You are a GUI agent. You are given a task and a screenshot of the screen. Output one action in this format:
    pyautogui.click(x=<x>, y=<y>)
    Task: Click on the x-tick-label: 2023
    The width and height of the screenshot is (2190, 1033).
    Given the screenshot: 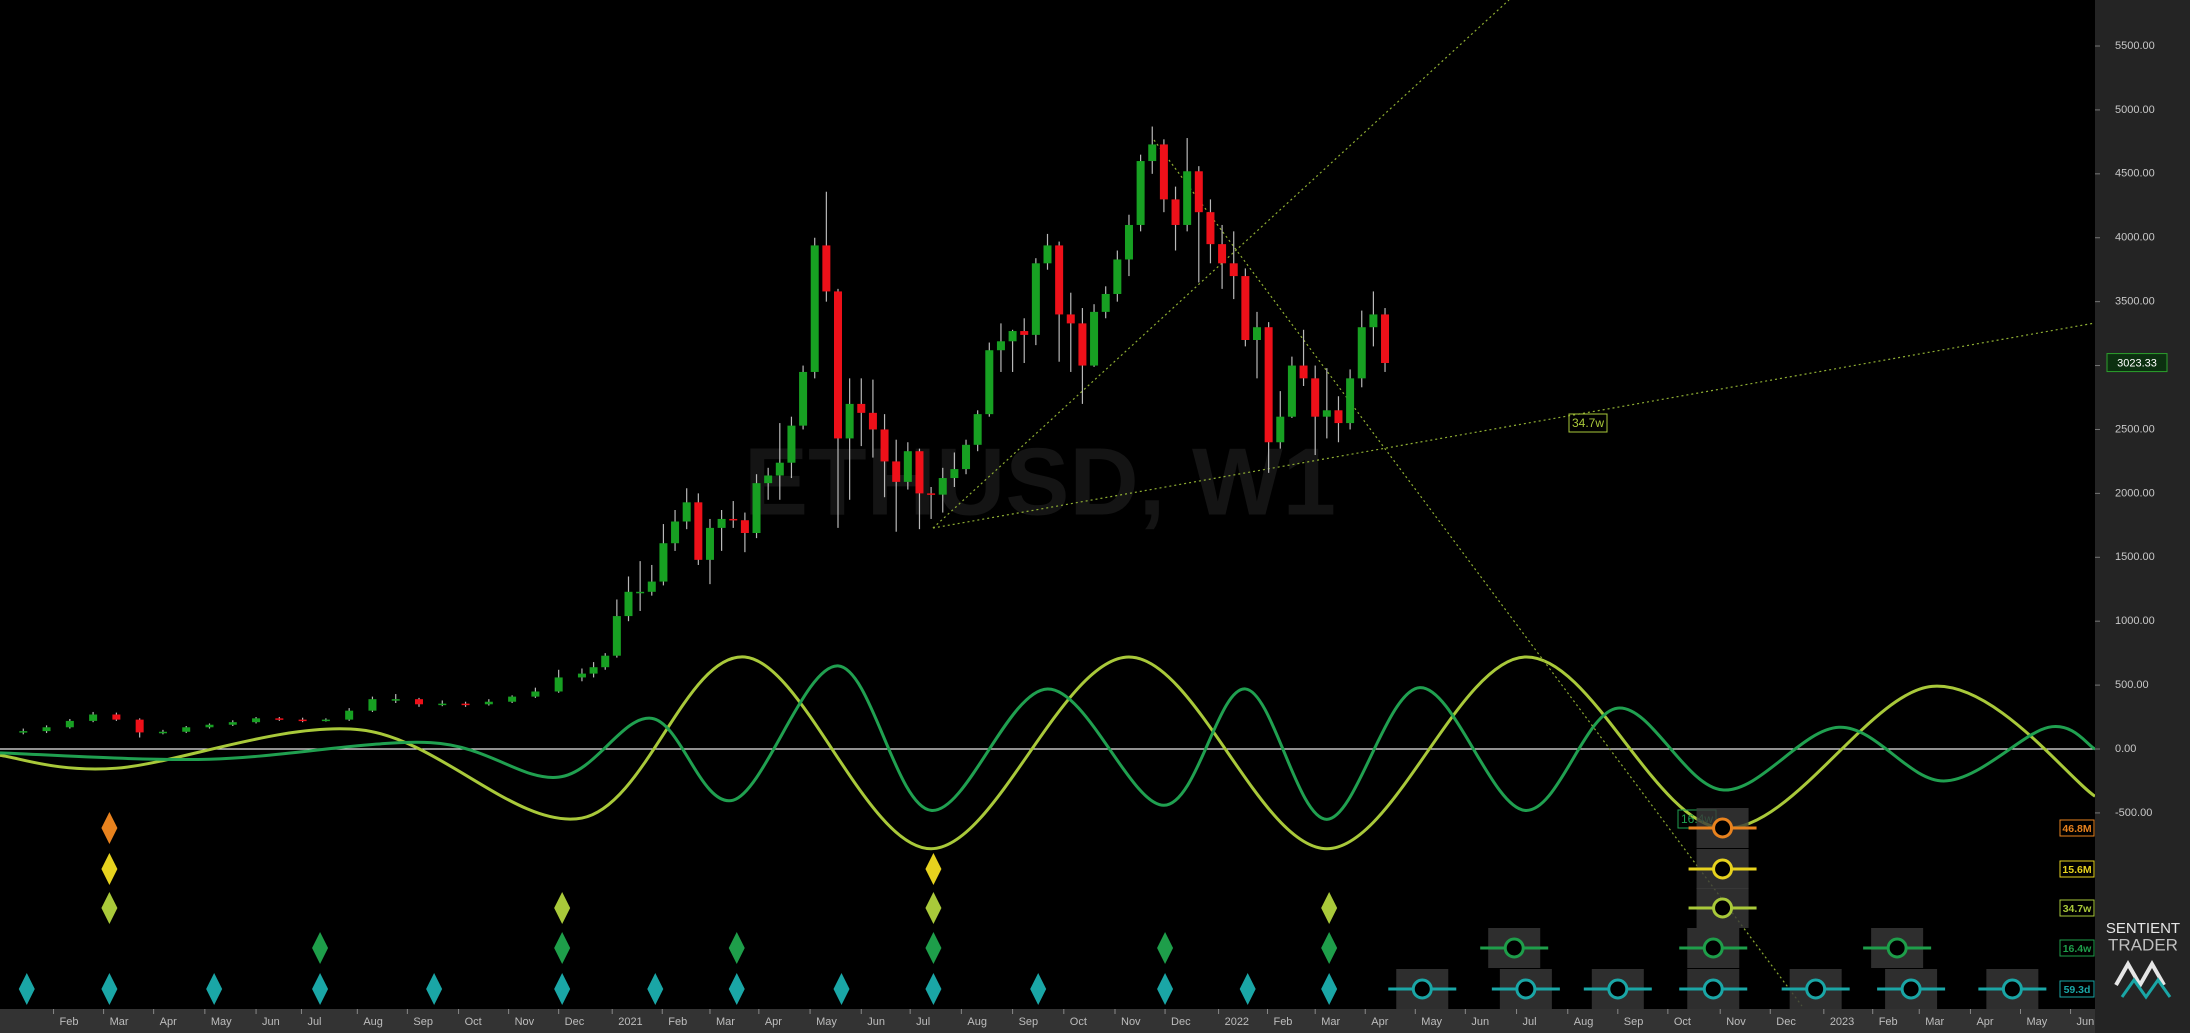 What is the action you would take?
    pyautogui.click(x=1842, y=1022)
    